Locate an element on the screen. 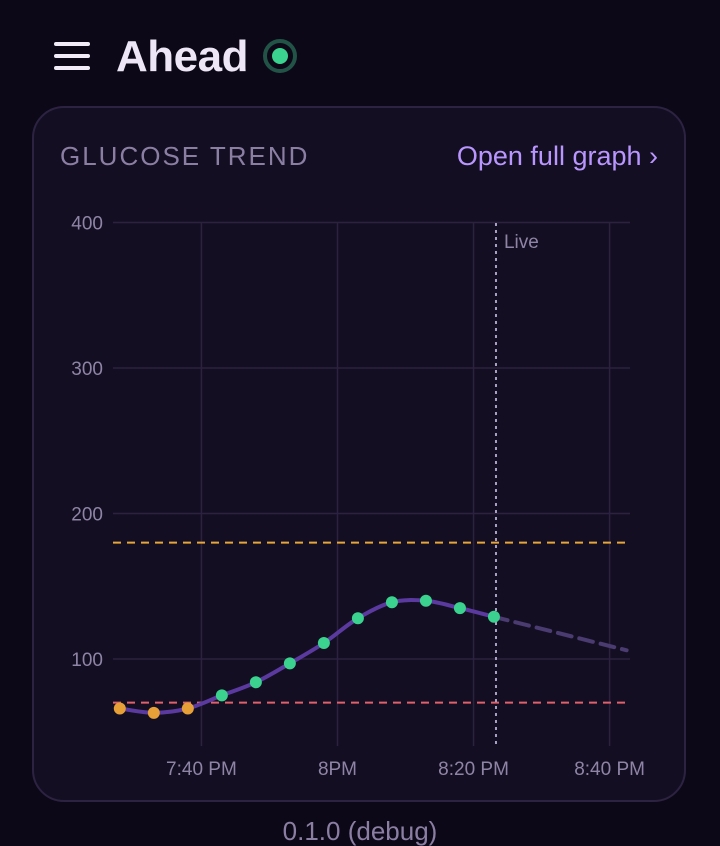 This screenshot has width=720, height=846. card-title: GLUCOSE TREND is located at coordinates (185, 156).